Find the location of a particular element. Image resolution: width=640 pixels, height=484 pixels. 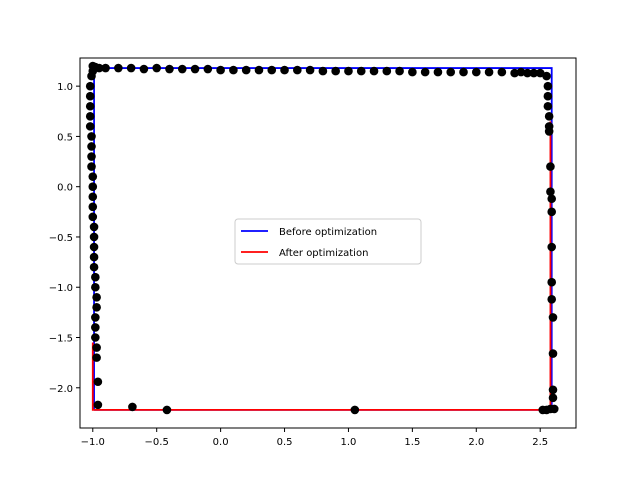

y-tick-label-0: 1.0 is located at coordinates (65, 87).